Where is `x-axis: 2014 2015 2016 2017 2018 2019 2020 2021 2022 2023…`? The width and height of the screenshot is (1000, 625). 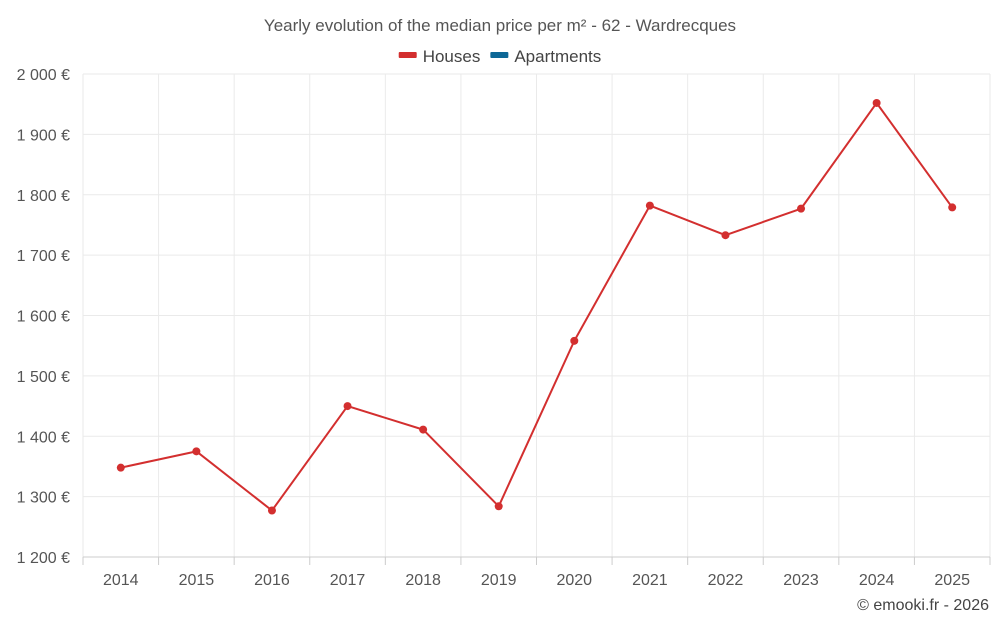
x-axis: 2014 2015 2016 2017 2018 2019 2020 2021 2022 2023… is located at coordinates (536, 572).